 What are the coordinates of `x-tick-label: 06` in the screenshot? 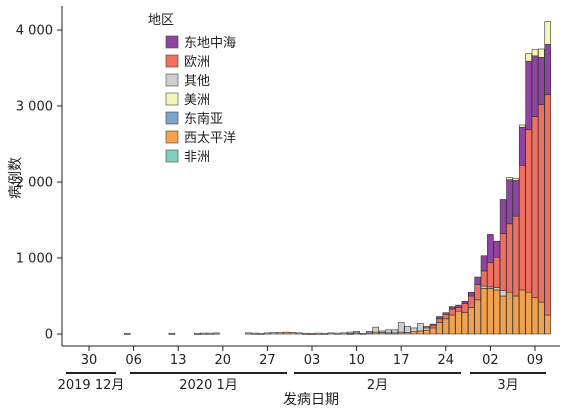 It's located at (133, 360).